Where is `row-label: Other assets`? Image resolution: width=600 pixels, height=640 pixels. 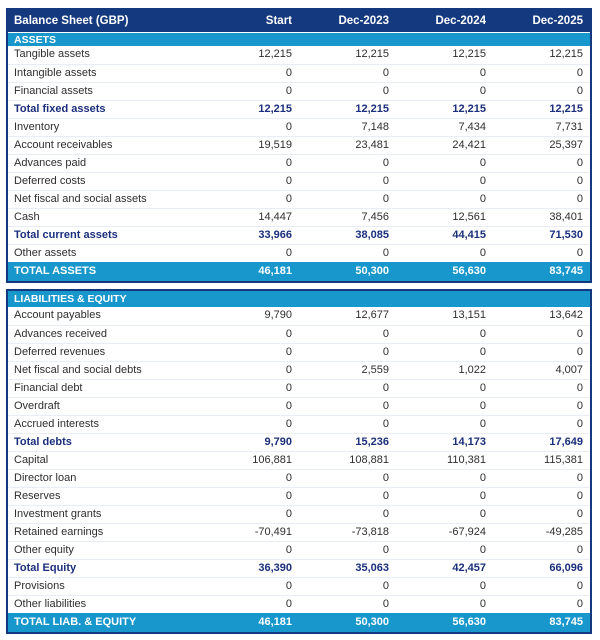 row-label: Other assets is located at coordinates (45, 253).